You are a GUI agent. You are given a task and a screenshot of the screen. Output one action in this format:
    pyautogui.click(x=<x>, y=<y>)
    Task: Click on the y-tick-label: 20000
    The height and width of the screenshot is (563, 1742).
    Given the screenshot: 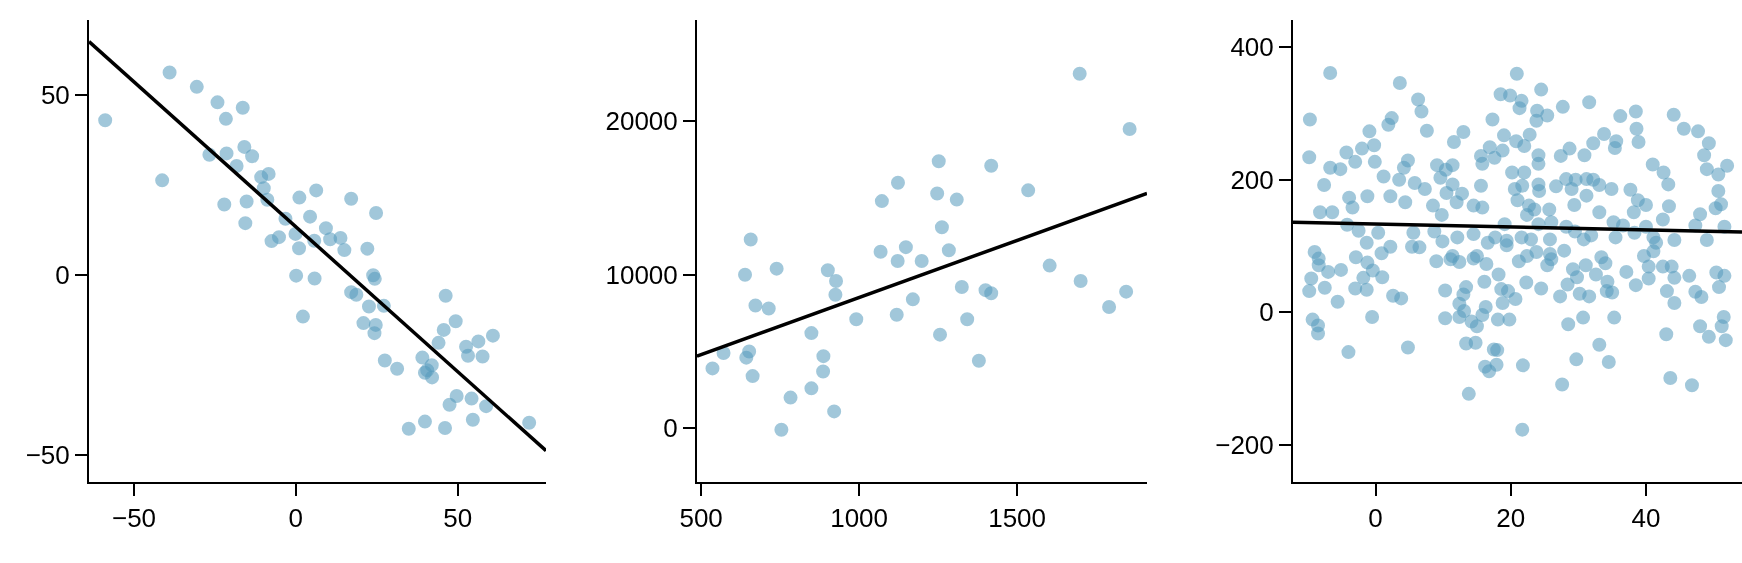 What is the action you would take?
    pyautogui.click(x=641, y=121)
    